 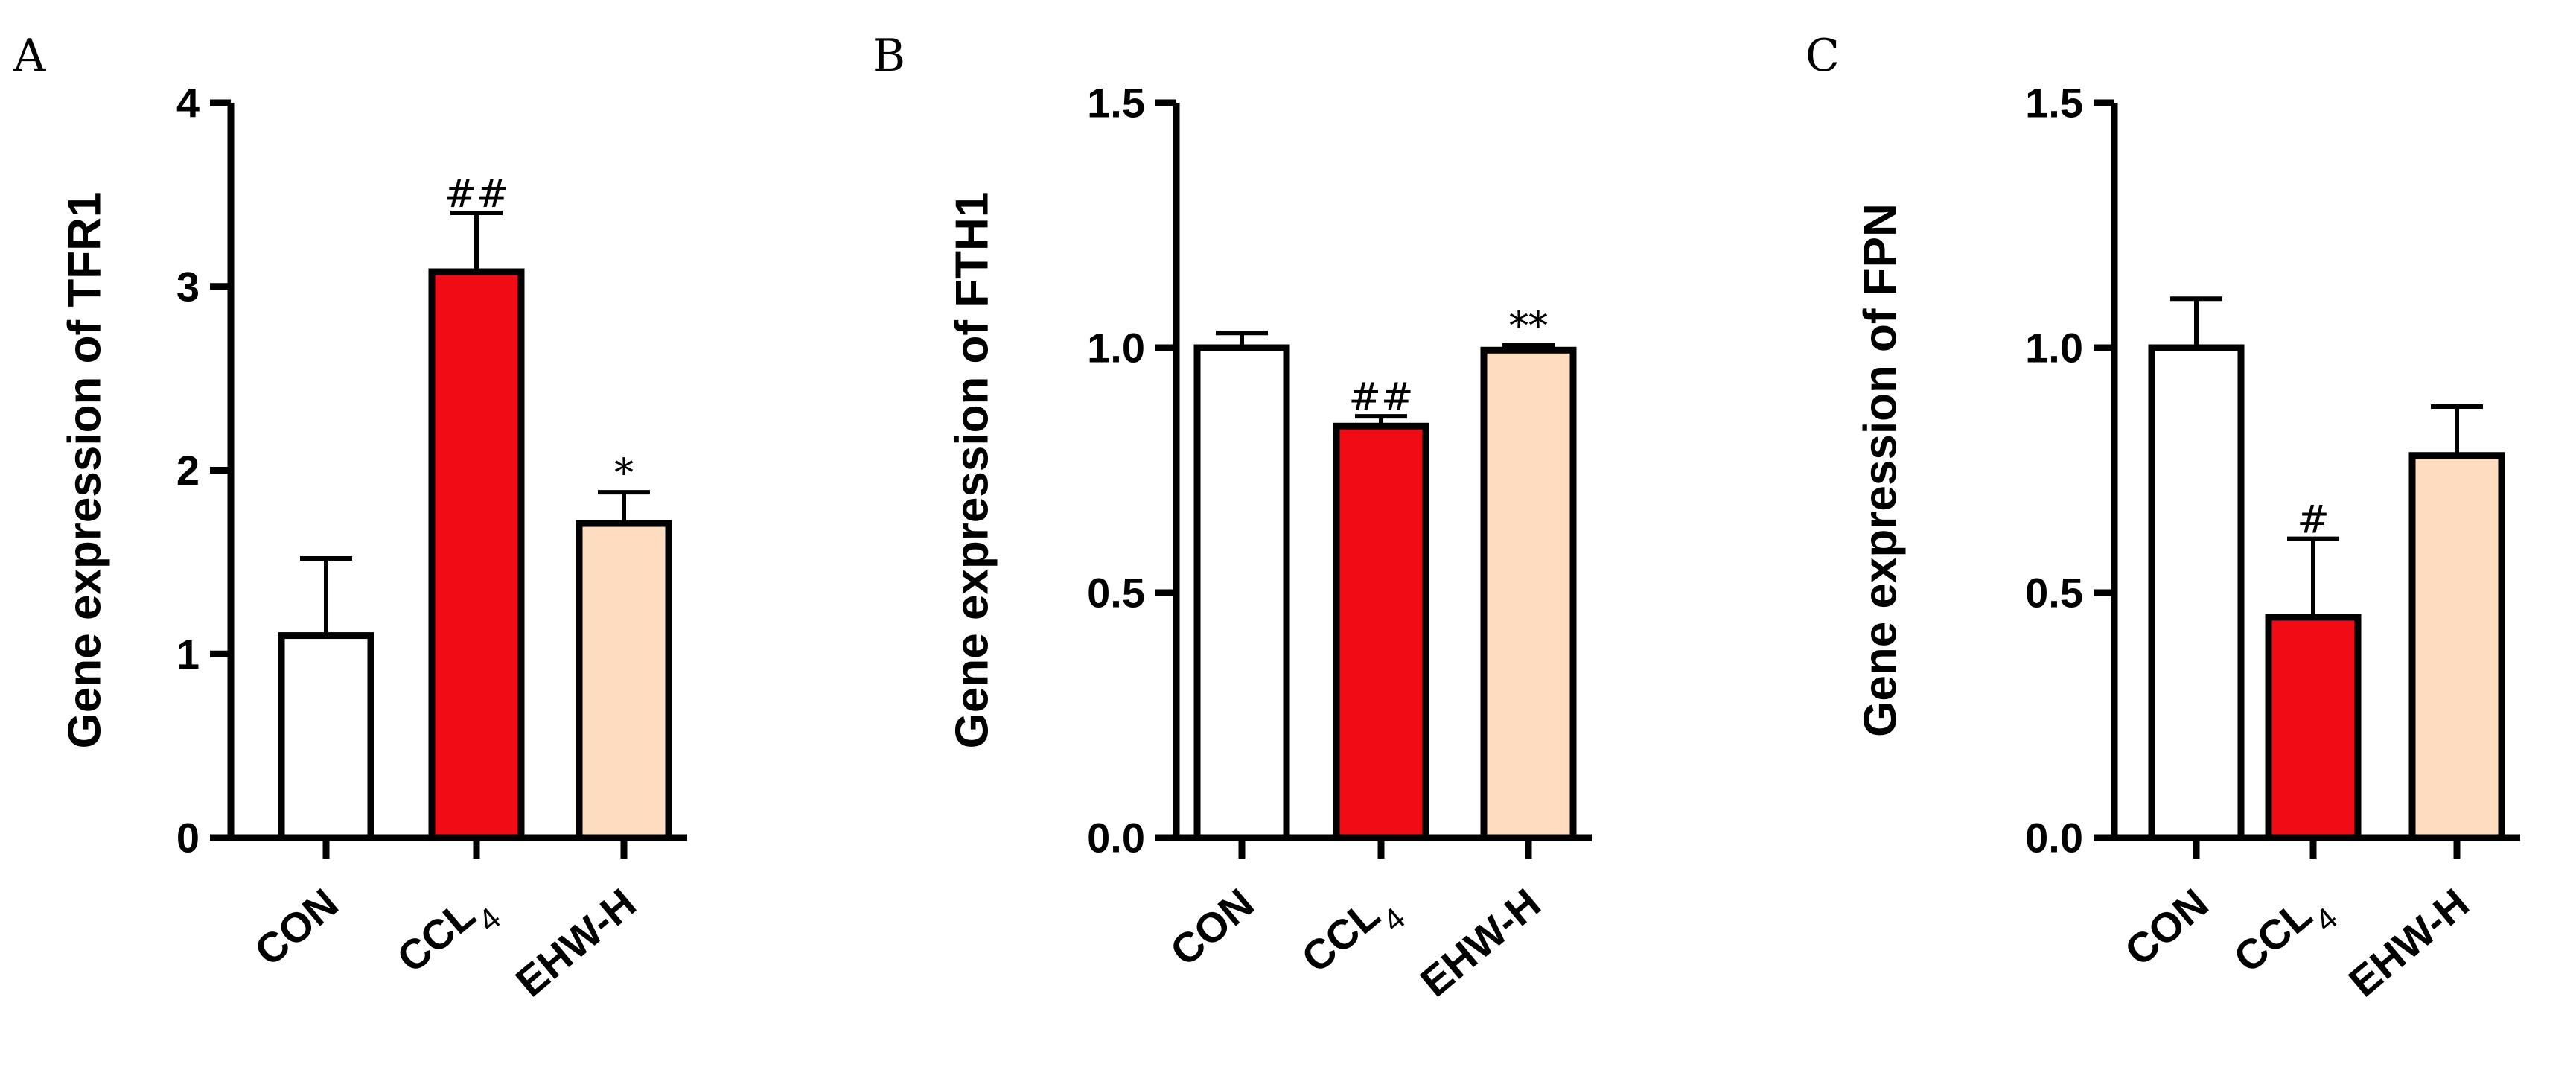 I want to click on y-axis-label: Gene expression of FTH1, so click(x=972, y=470).